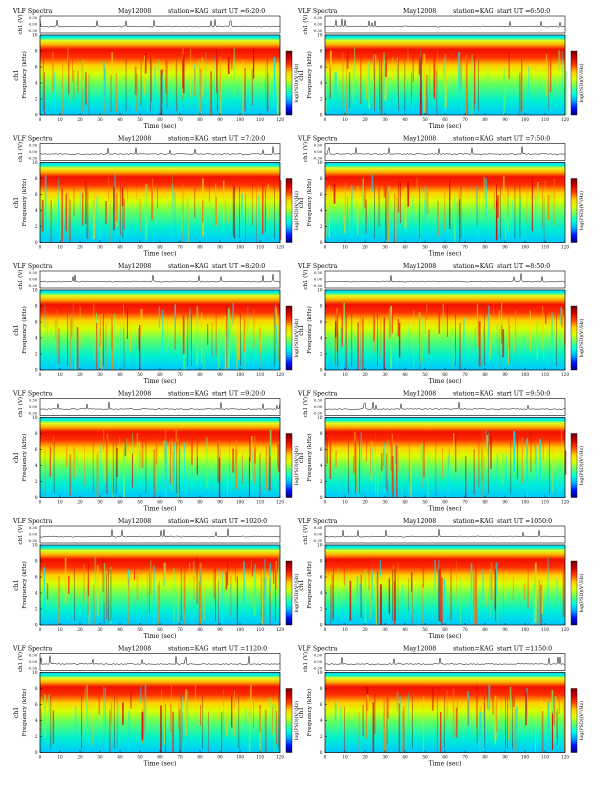  I want to click on panel-ut-label: start UT =8:50:0, so click(523, 266).